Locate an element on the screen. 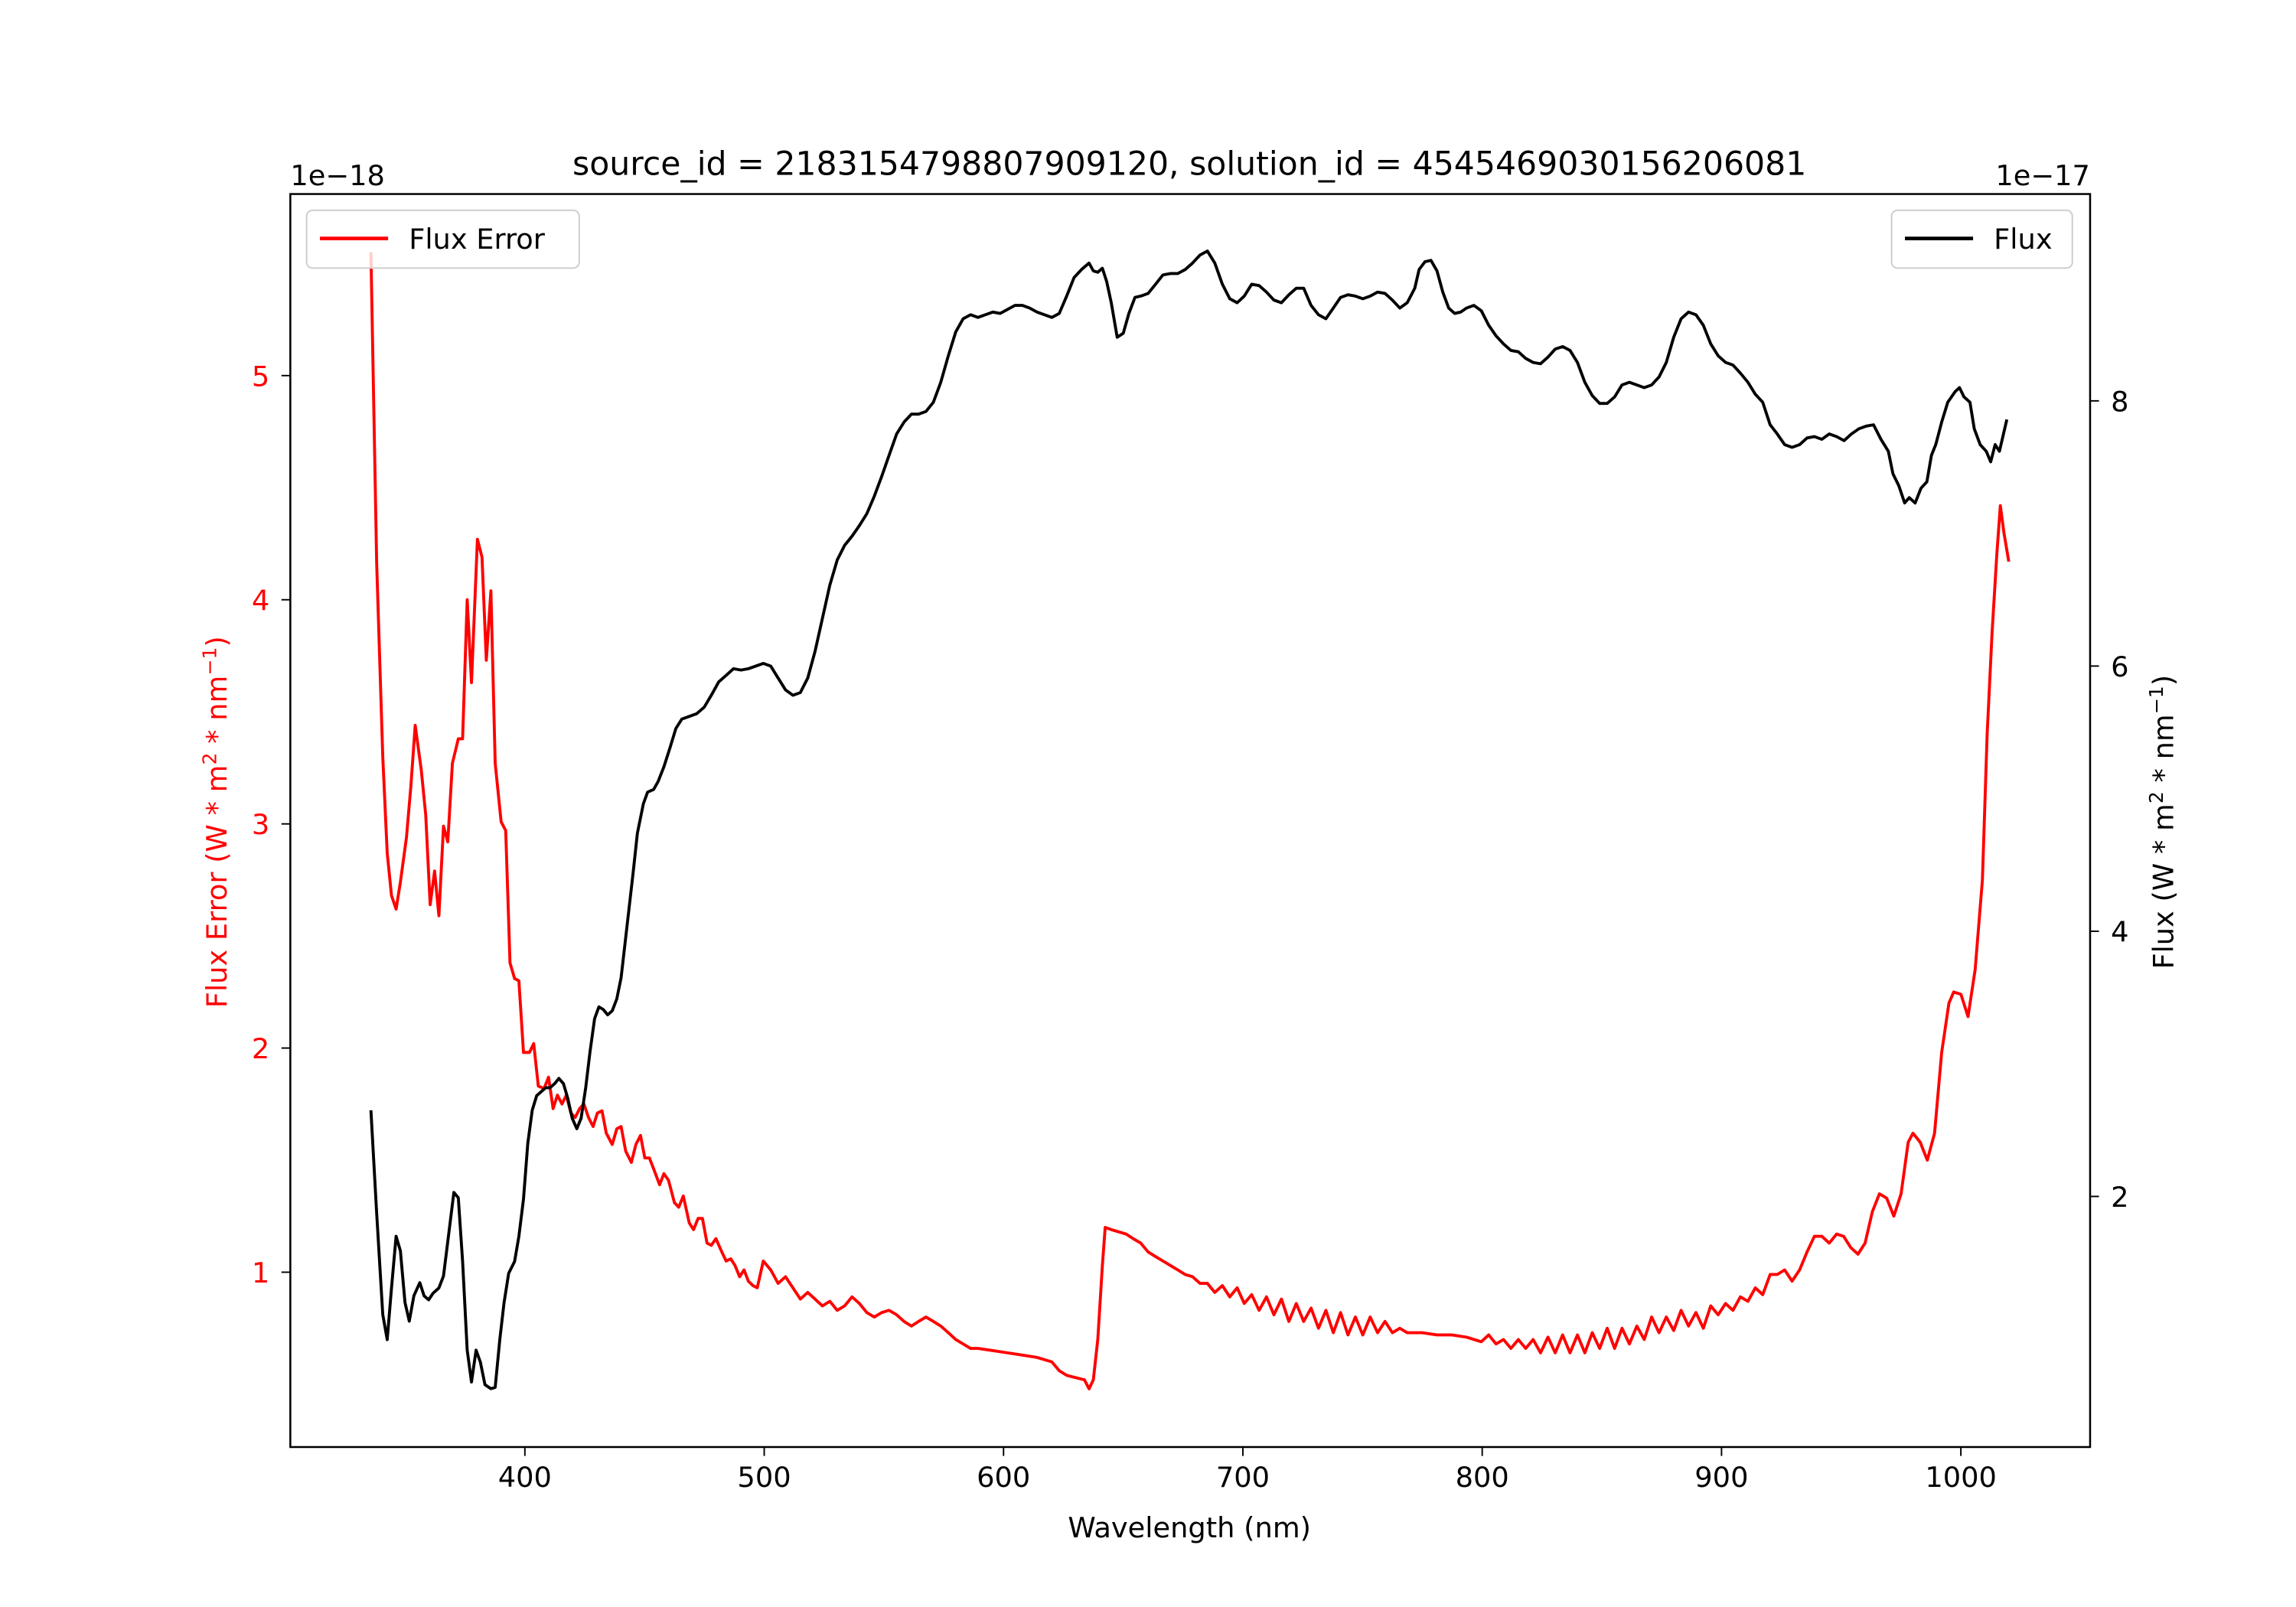 Image resolution: width=2296 pixels, height=1607 pixels. legend-flux: Flux is located at coordinates (1981, 239).